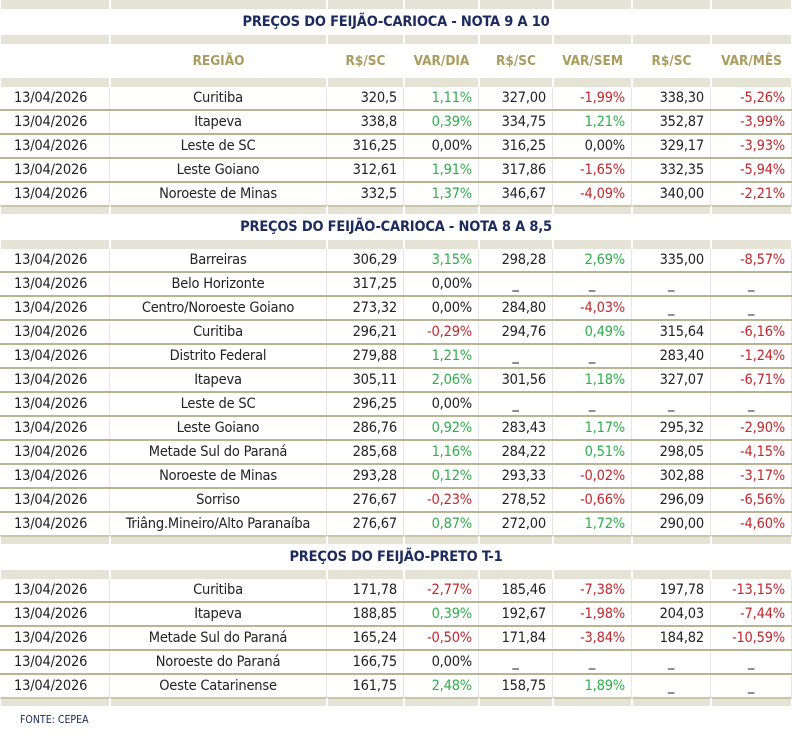  Describe the element at coordinates (516, 614) in the screenshot. I see `cell-price-week: 192,67` at that location.